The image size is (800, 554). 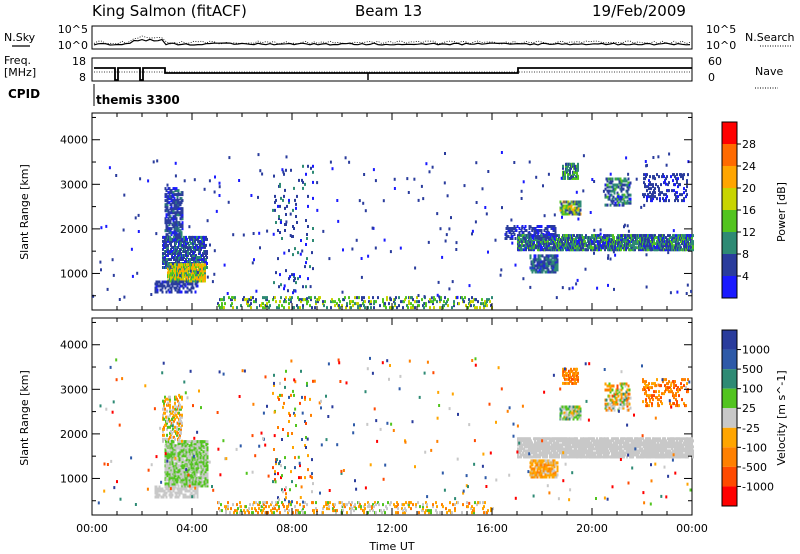 What do you see at coordinates (729, 155) in the screenshot?
I see `power-colorbar-band` at bounding box center [729, 155].